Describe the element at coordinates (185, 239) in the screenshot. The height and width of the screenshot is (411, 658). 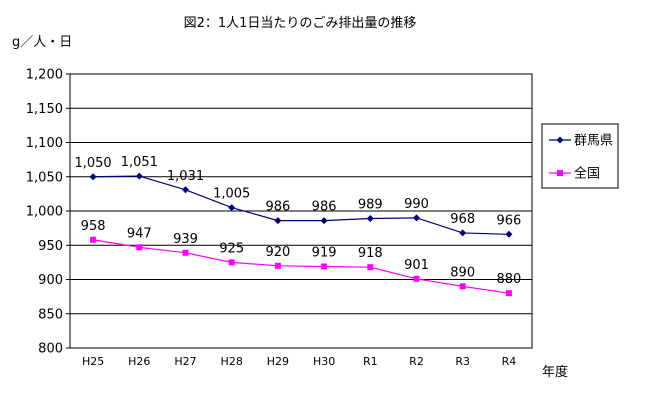
I see `data-label: 939` at that location.